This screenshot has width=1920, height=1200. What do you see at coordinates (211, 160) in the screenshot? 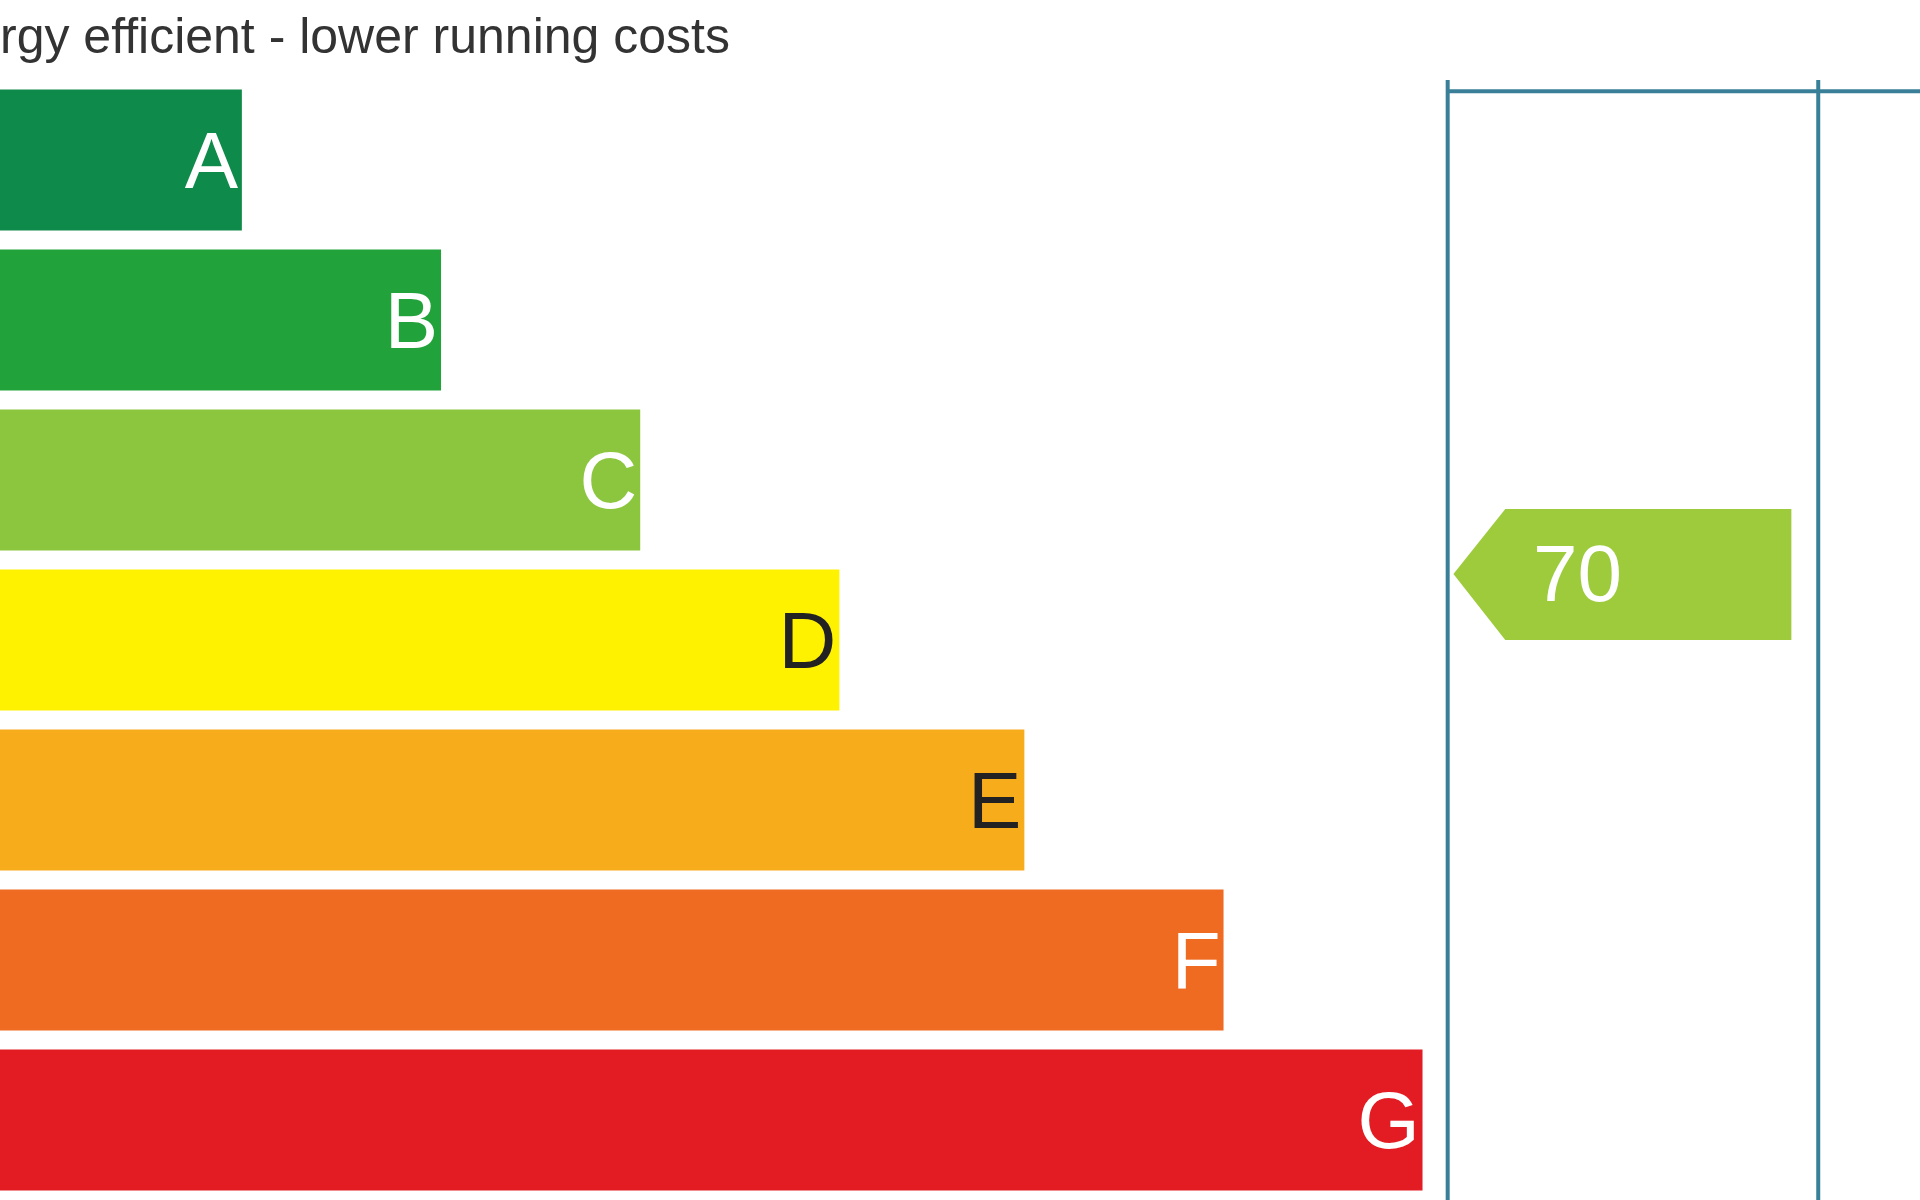
I see `y-tick-label: A` at bounding box center [211, 160].